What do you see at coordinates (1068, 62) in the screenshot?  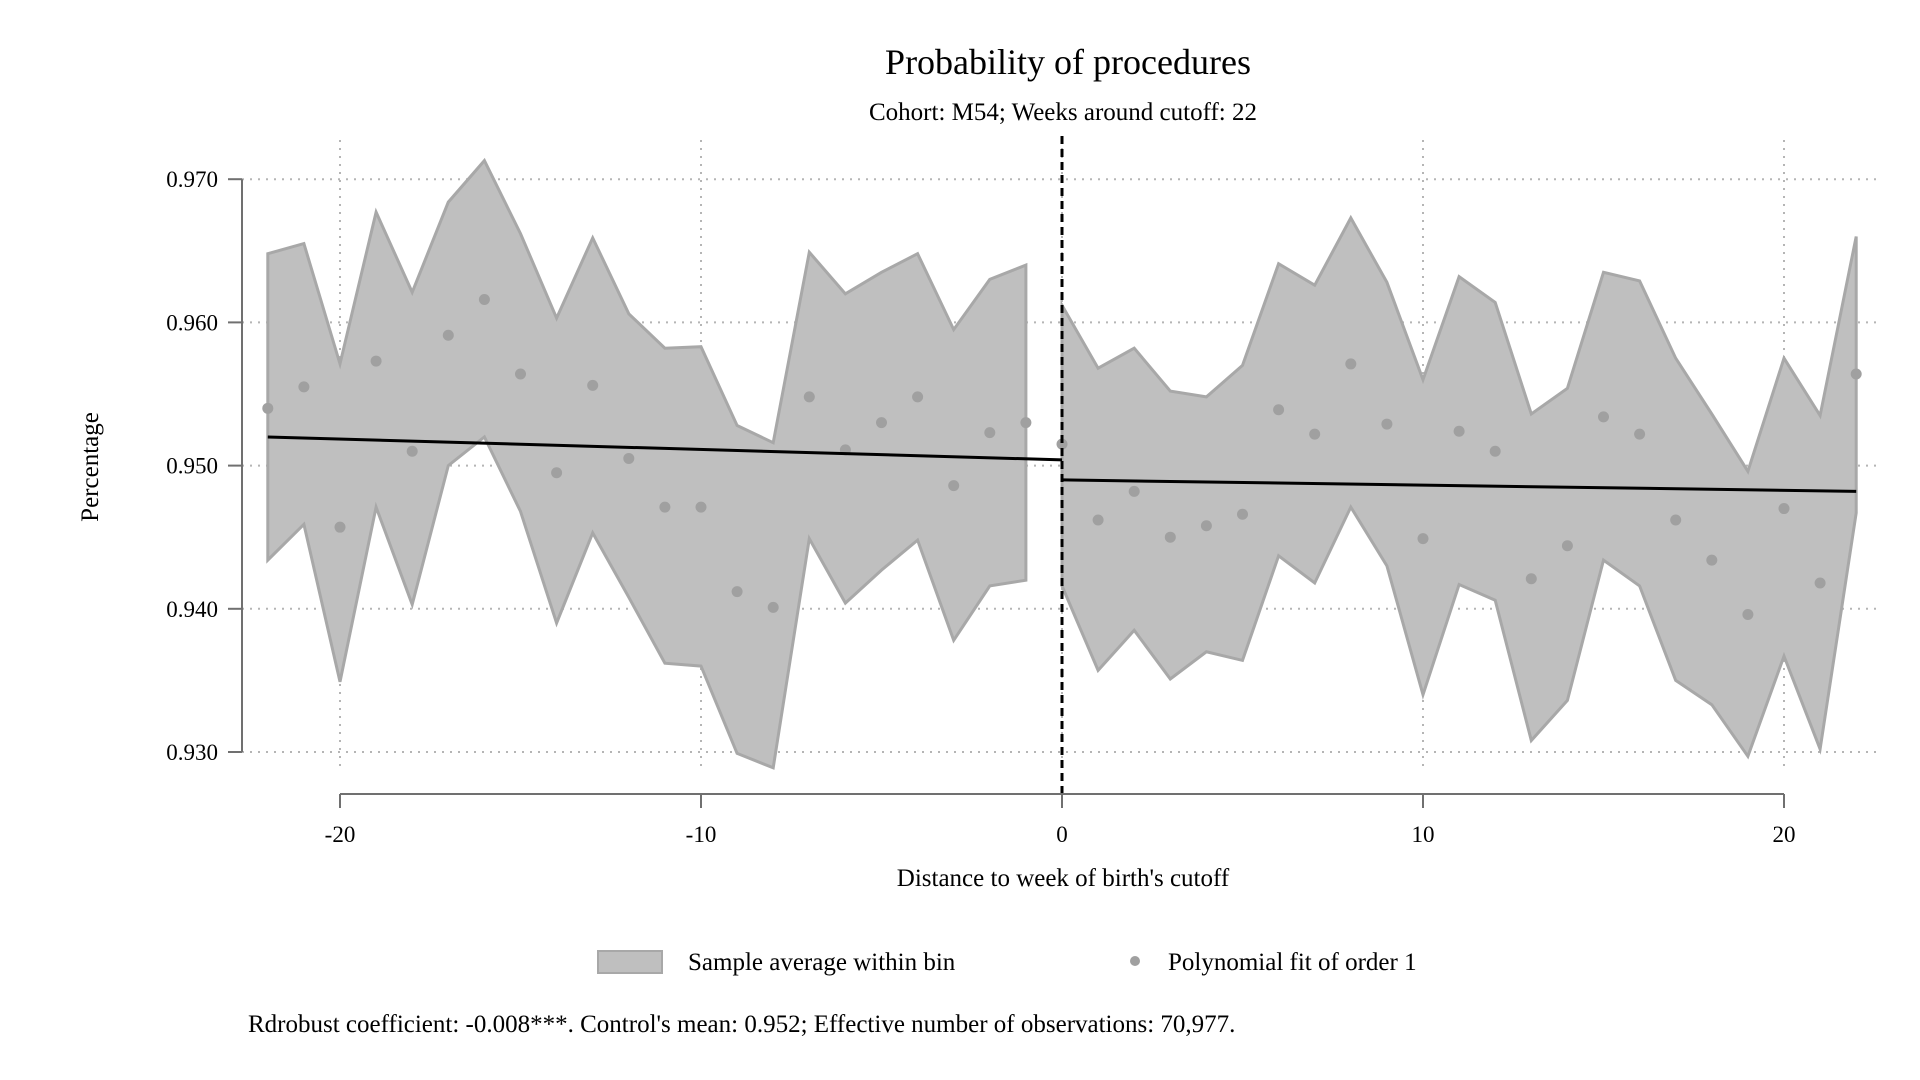 I see `chart-title: Probability of procedures` at bounding box center [1068, 62].